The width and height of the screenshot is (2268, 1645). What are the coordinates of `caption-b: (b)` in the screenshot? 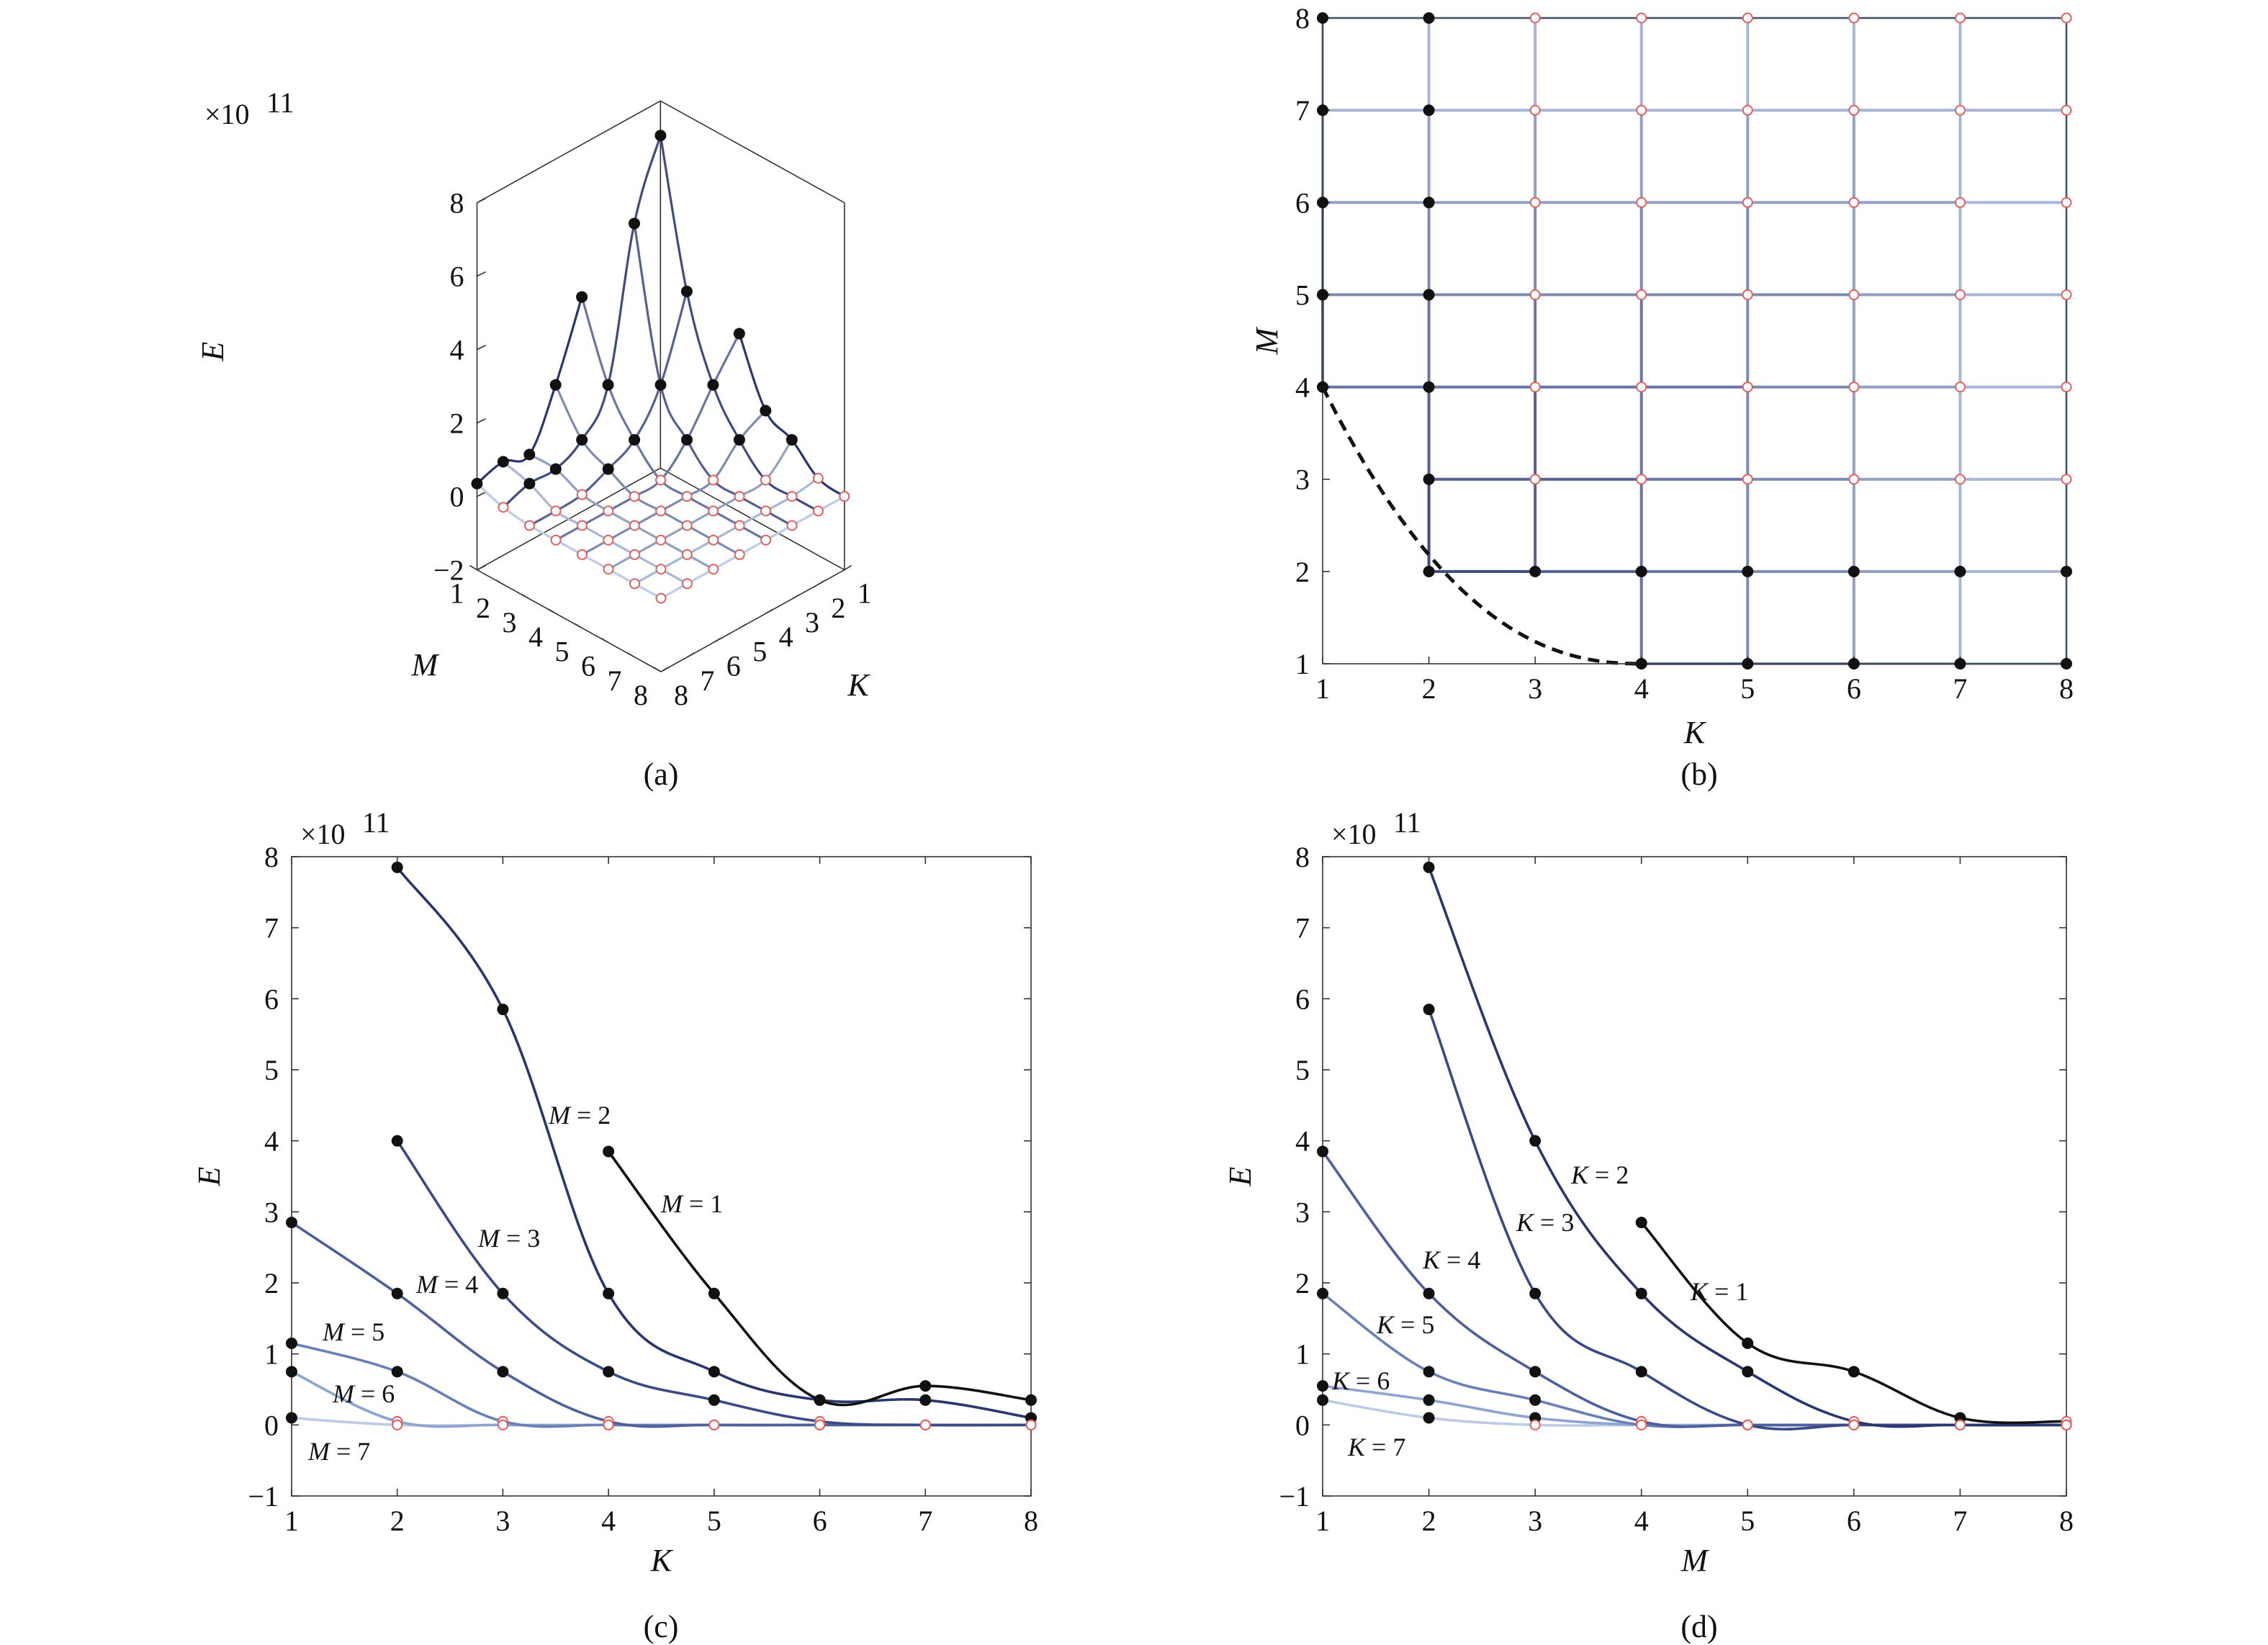 It's located at (1698, 774).